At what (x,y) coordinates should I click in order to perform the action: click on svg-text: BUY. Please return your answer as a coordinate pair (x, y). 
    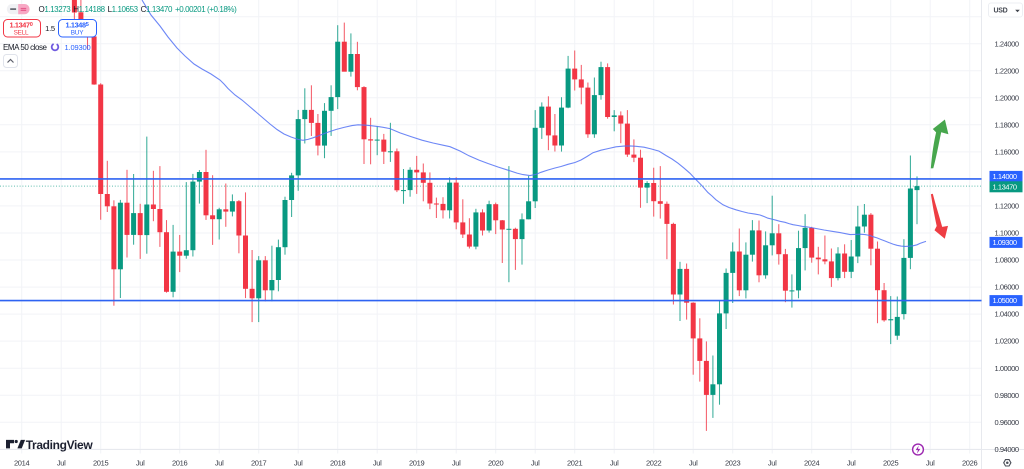
    Looking at the image, I should click on (77, 33).